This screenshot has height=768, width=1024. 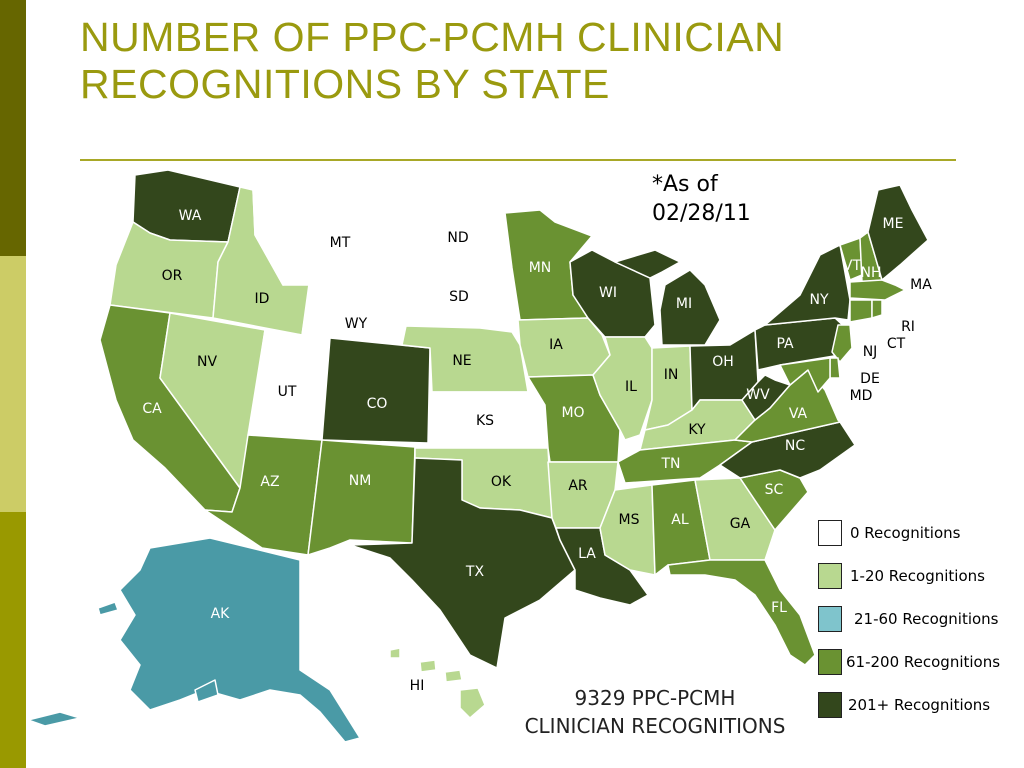 I want to click on state-label-GA: GA, so click(x=740, y=524).